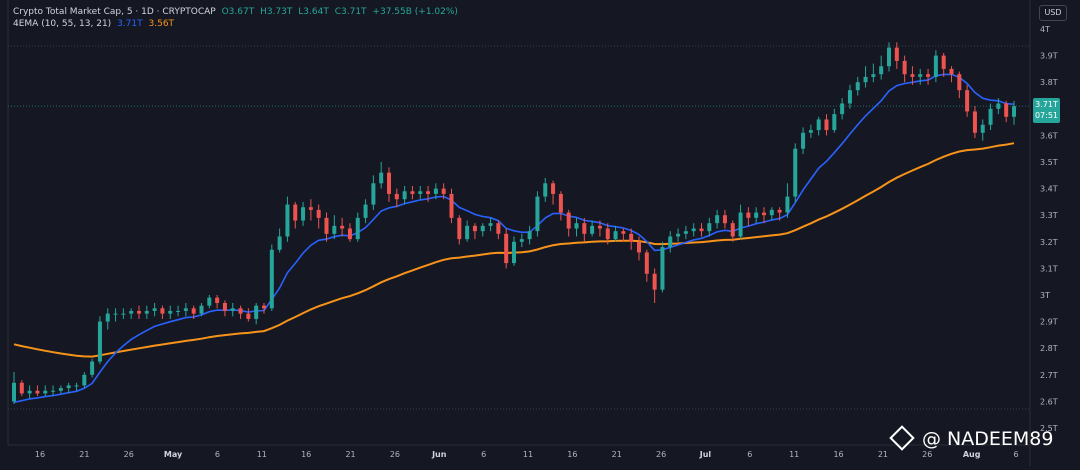 This screenshot has height=470, width=1080. I want to click on y-tick-label: 3.1T, so click(1049, 268).